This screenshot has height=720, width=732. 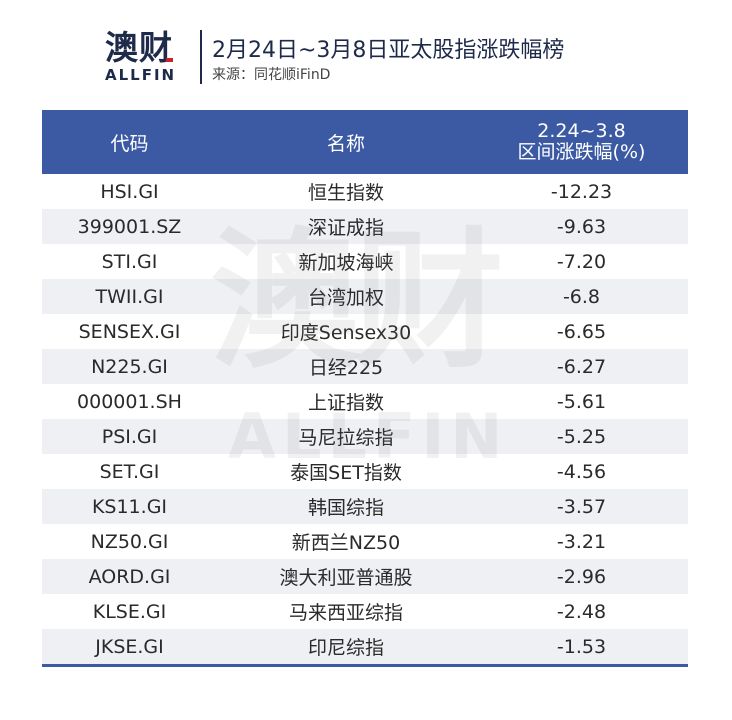 I want to click on table-row: HSI.GI 恒生指数 -12.23, so click(x=365, y=191).